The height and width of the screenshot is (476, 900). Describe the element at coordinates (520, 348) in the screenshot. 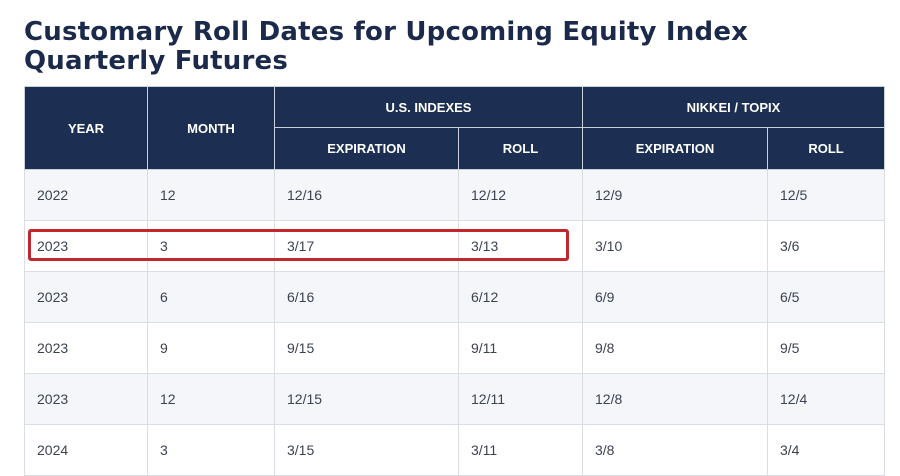

I see `cell-us-roll: 9/11` at that location.